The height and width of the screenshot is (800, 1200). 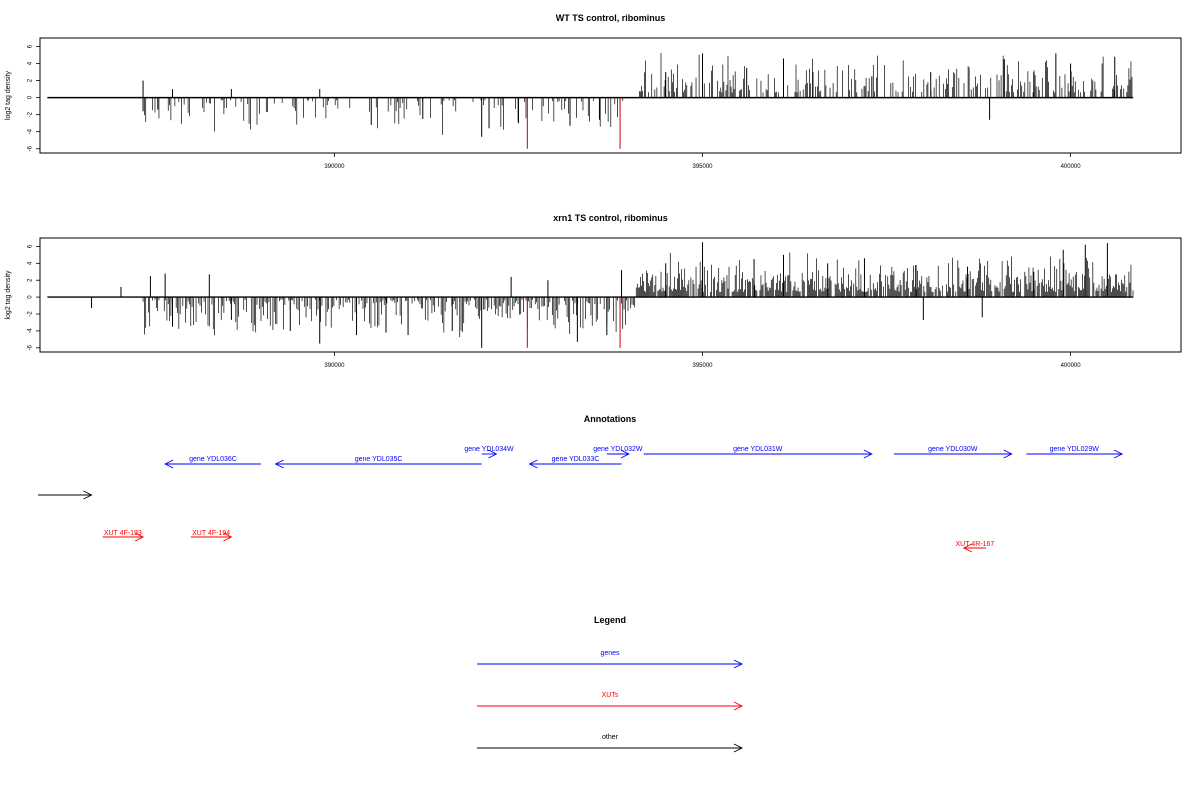 I want to click on gene-label: gene YDL030W, so click(x=953, y=449).